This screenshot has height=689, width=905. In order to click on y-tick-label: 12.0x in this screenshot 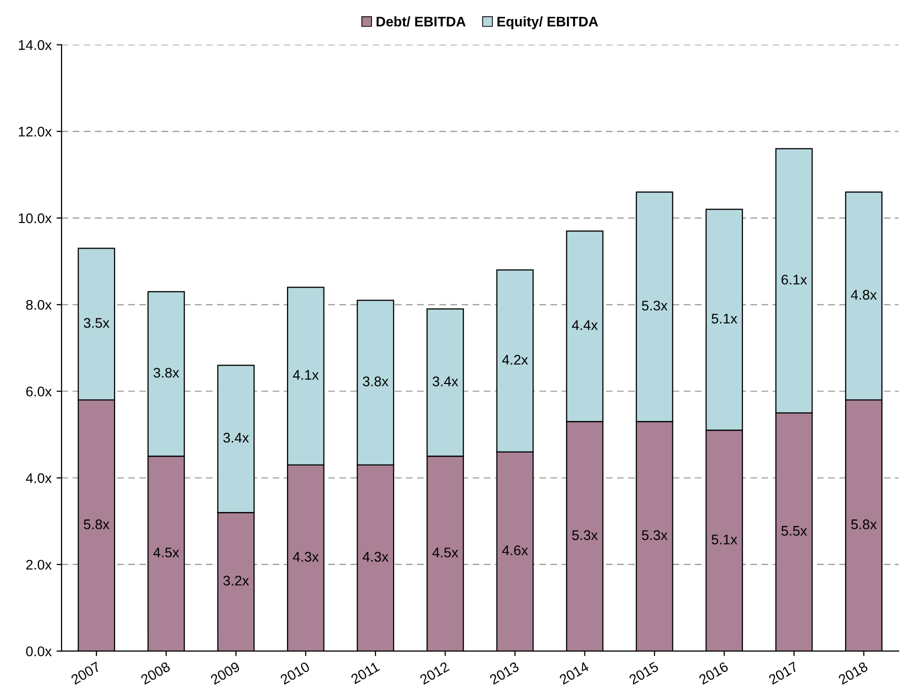, I will do `click(35, 131)`.